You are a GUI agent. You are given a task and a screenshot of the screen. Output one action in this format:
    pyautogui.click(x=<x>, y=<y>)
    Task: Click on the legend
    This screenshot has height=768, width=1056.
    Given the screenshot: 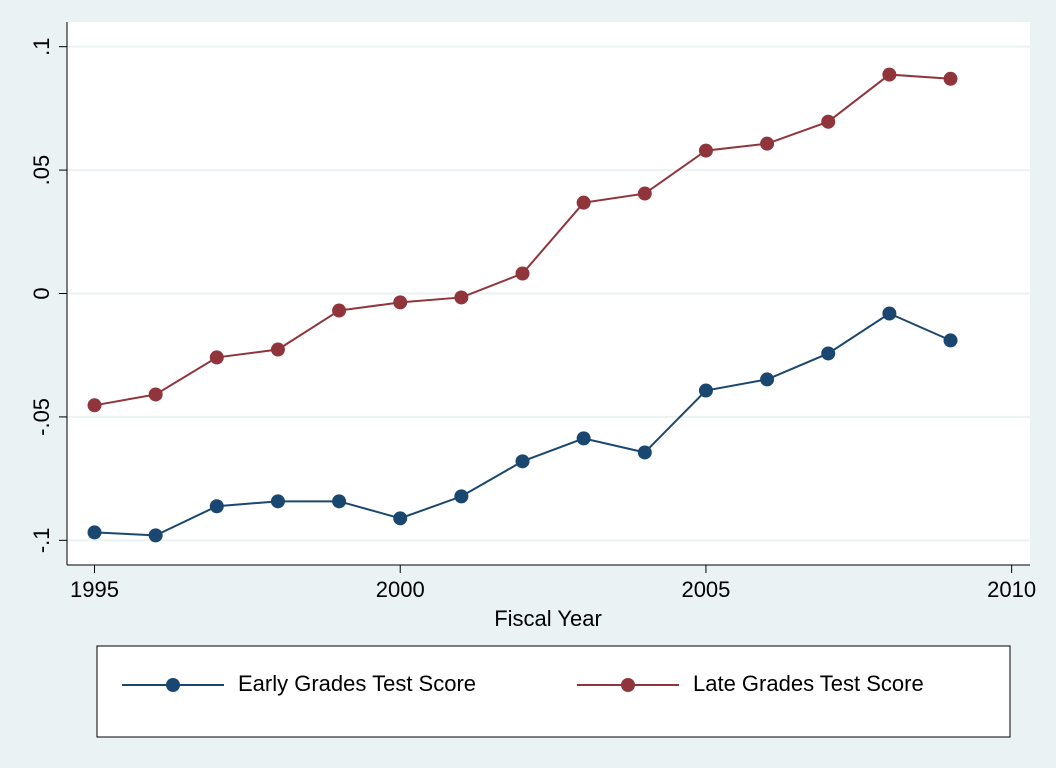 What is the action you would take?
    pyautogui.click(x=553, y=691)
    